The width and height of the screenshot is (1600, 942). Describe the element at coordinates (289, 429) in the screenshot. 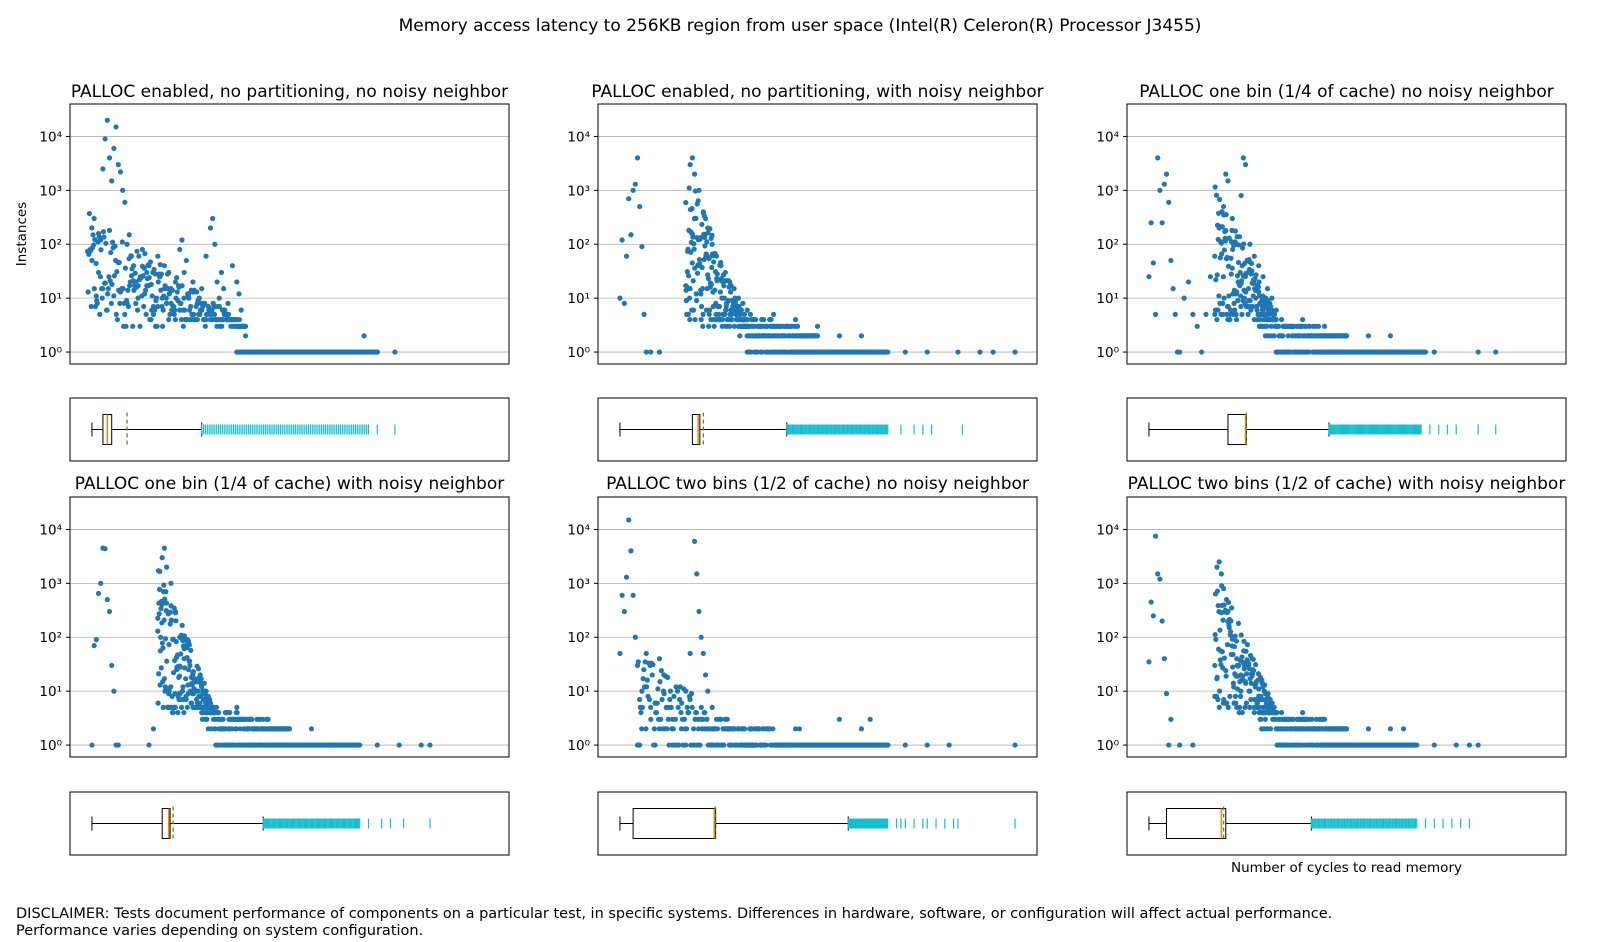

I see `boxplot-axes-frame` at that location.